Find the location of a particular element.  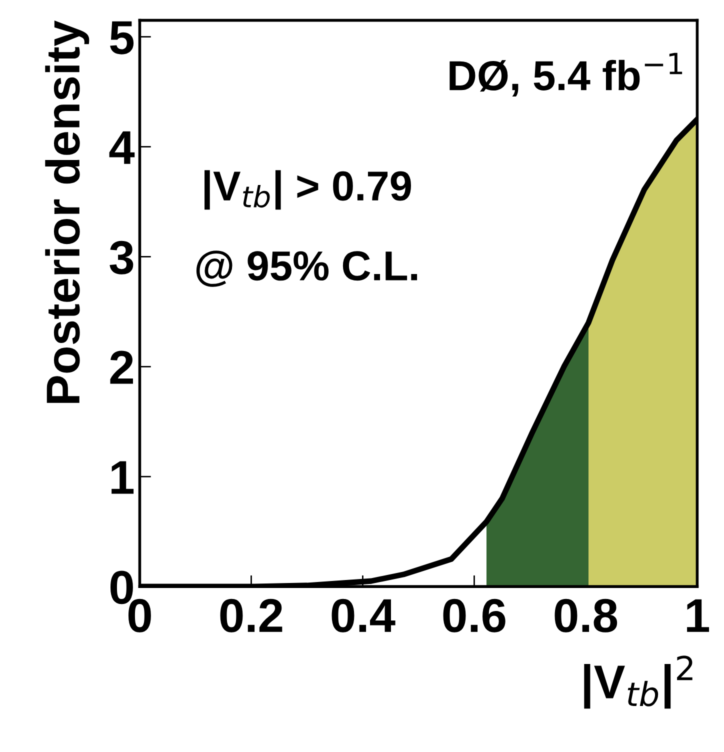

annotation: |V$_{tb}$| > 0.79 is located at coordinates (307, 190).